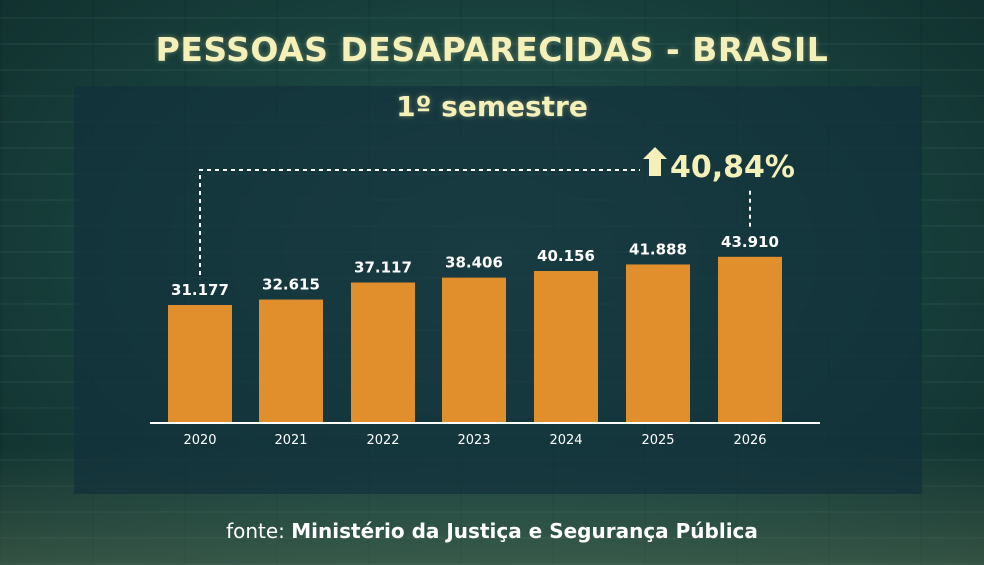  I want to click on bar-2022, so click(383, 352).